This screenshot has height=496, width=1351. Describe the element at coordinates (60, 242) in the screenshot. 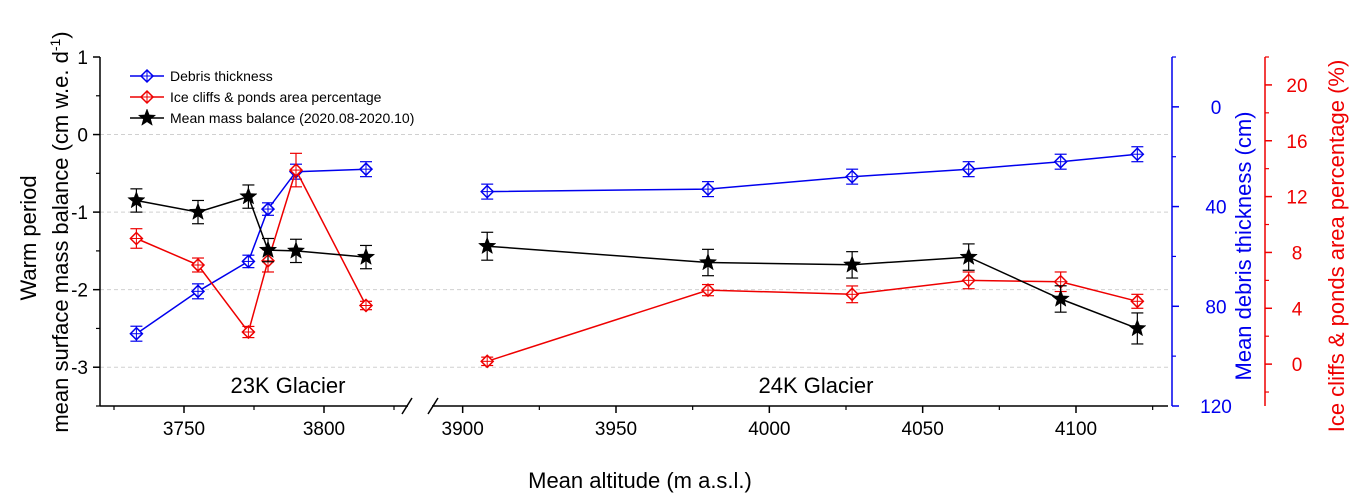

I see `y-axis-title-main: mean surface mass balance (cm w.e. d` at that location.